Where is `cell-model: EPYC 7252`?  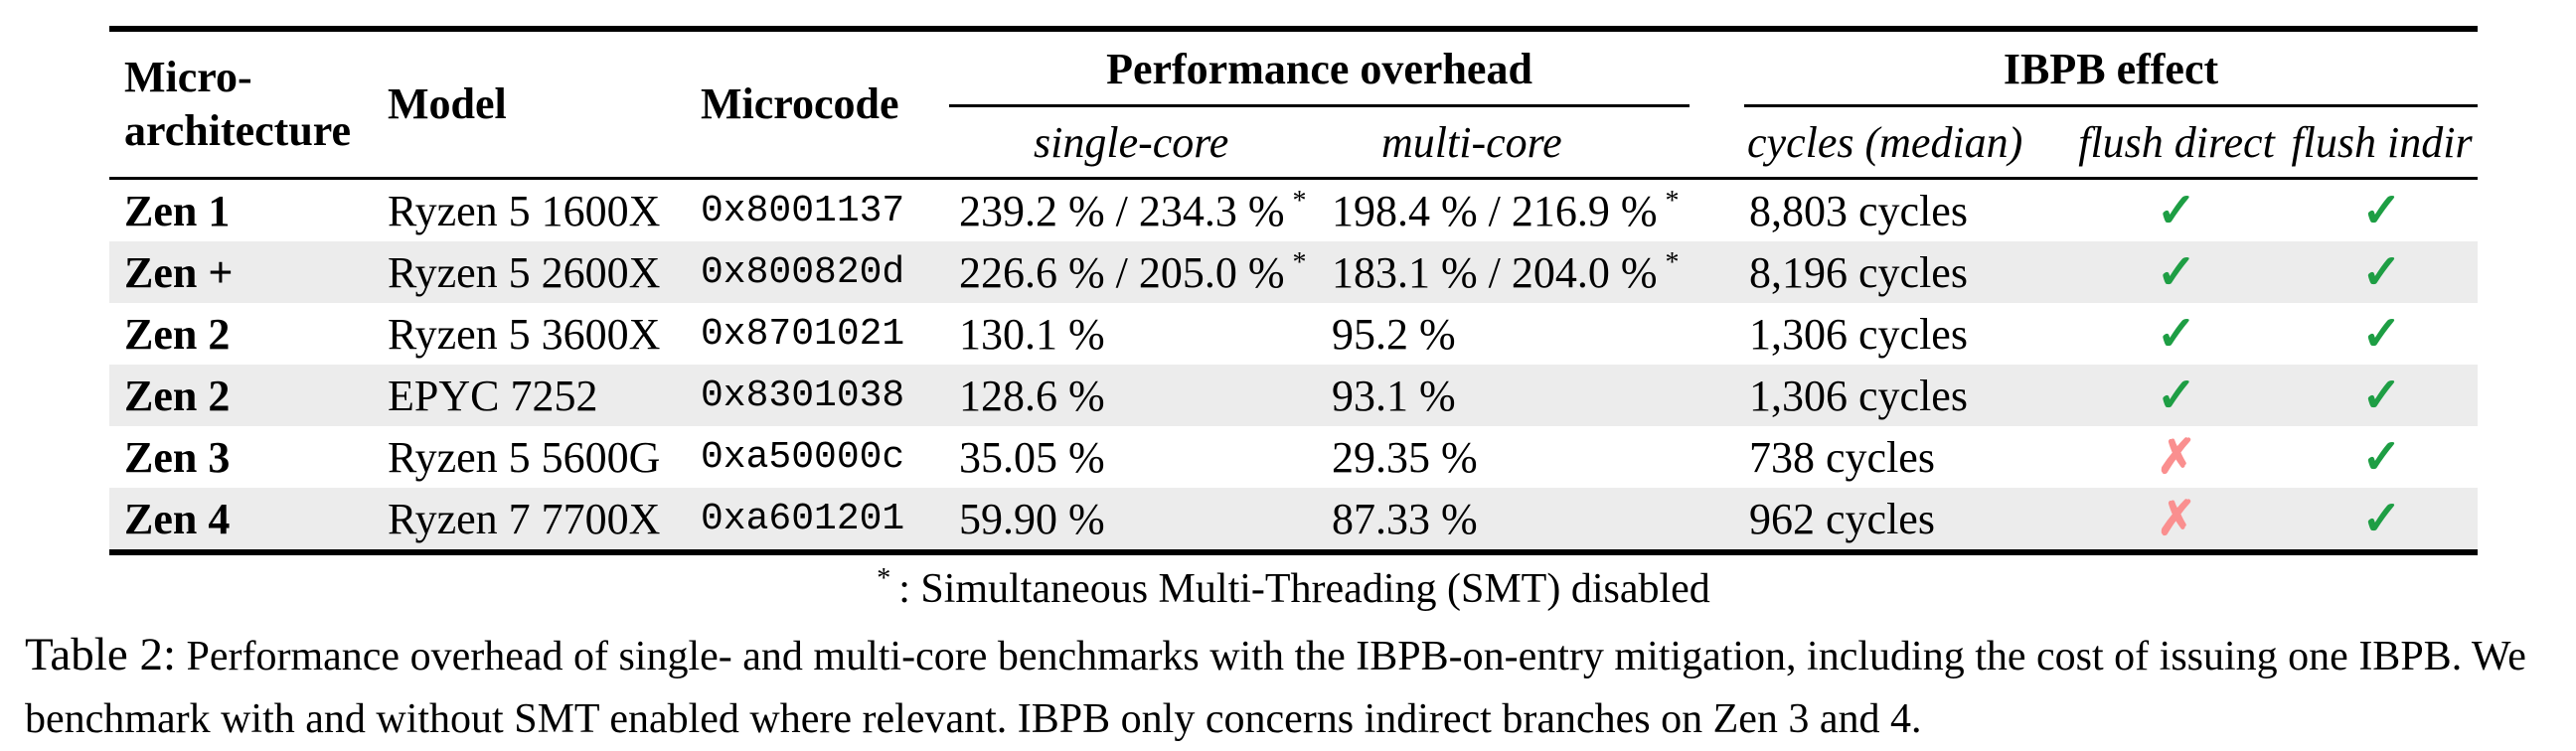 cell-model: EPYC 7252 is located at coordinates (493, 395).